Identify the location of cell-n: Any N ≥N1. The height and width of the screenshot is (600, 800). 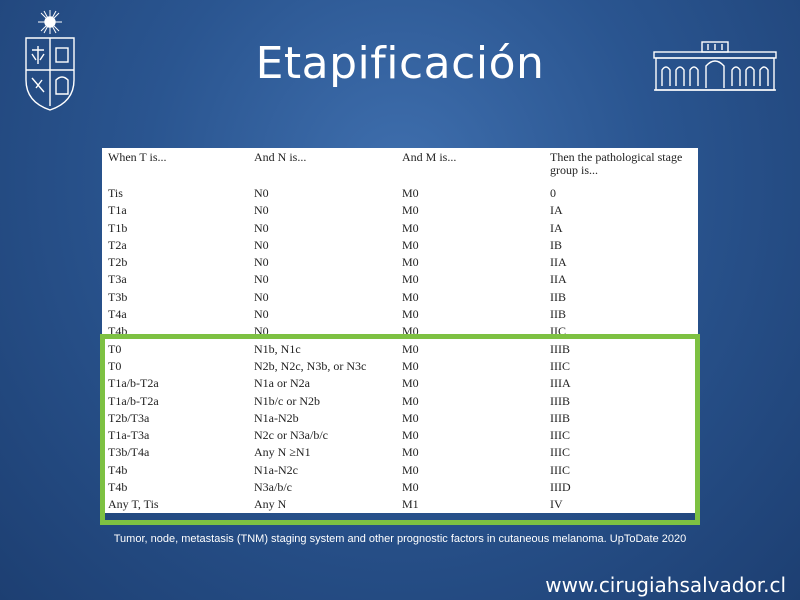
(282, 452).